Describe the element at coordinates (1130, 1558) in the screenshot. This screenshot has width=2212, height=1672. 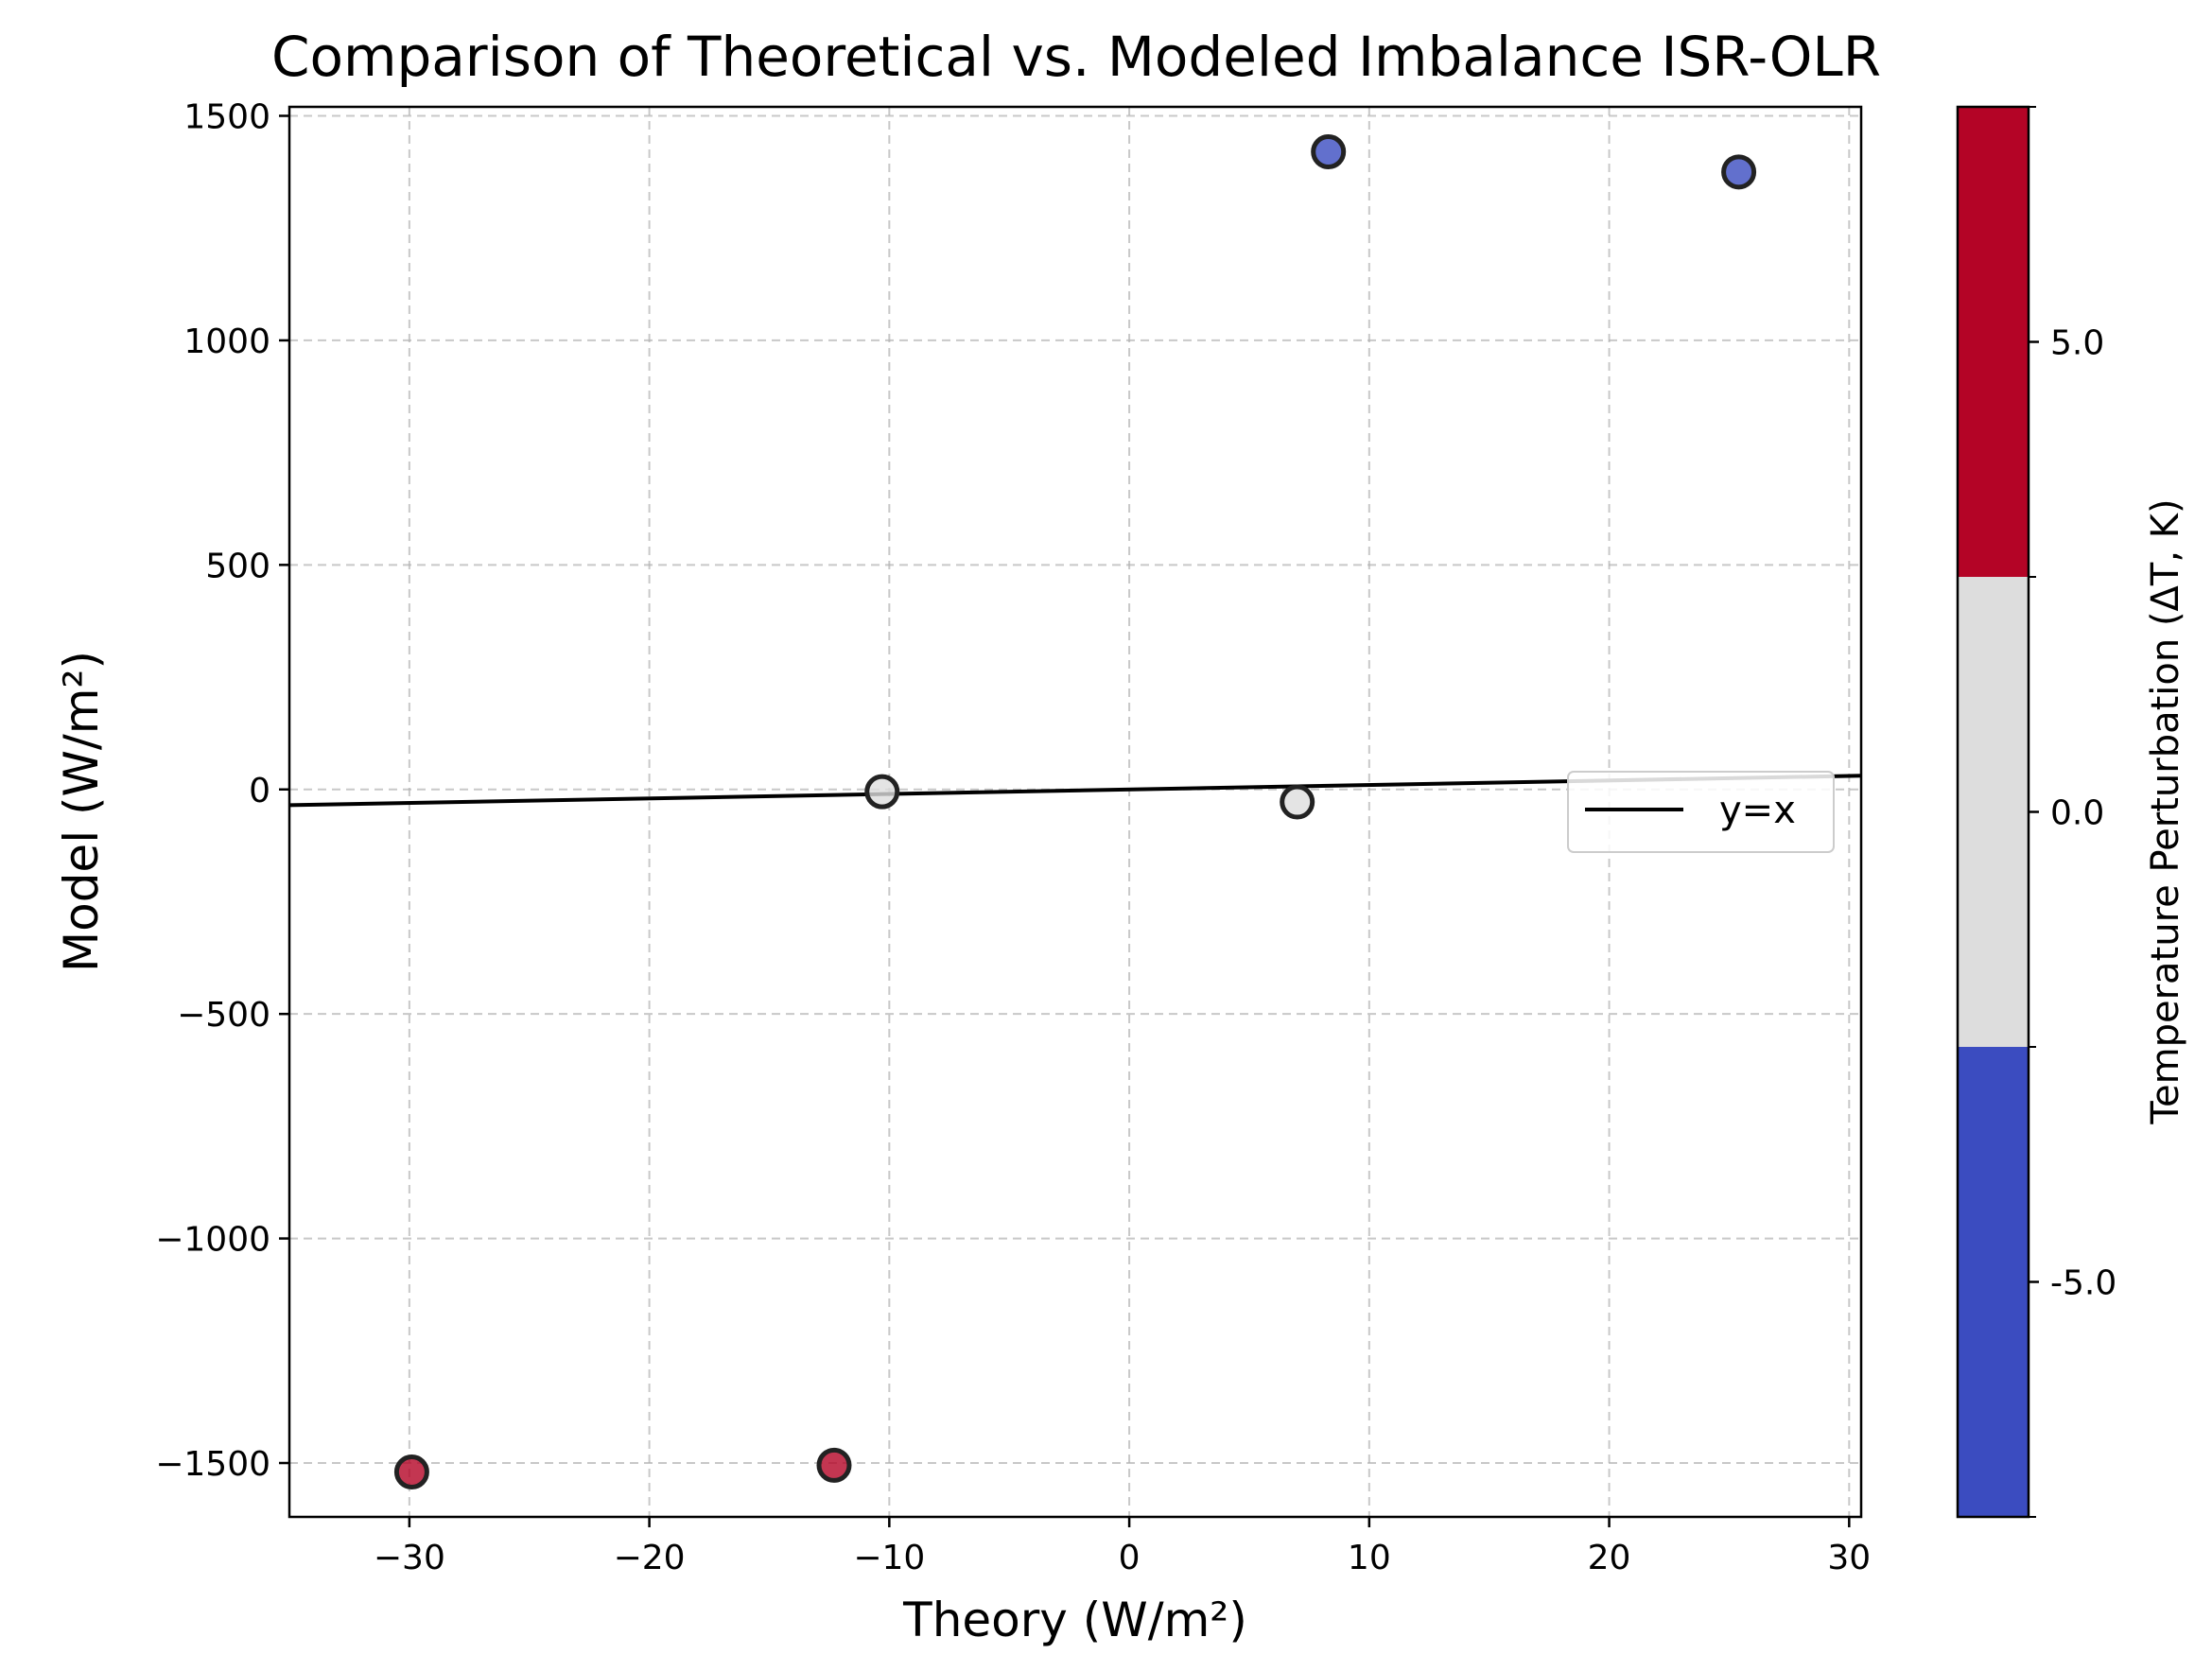
I see `x-tick-label: 0` at that location.